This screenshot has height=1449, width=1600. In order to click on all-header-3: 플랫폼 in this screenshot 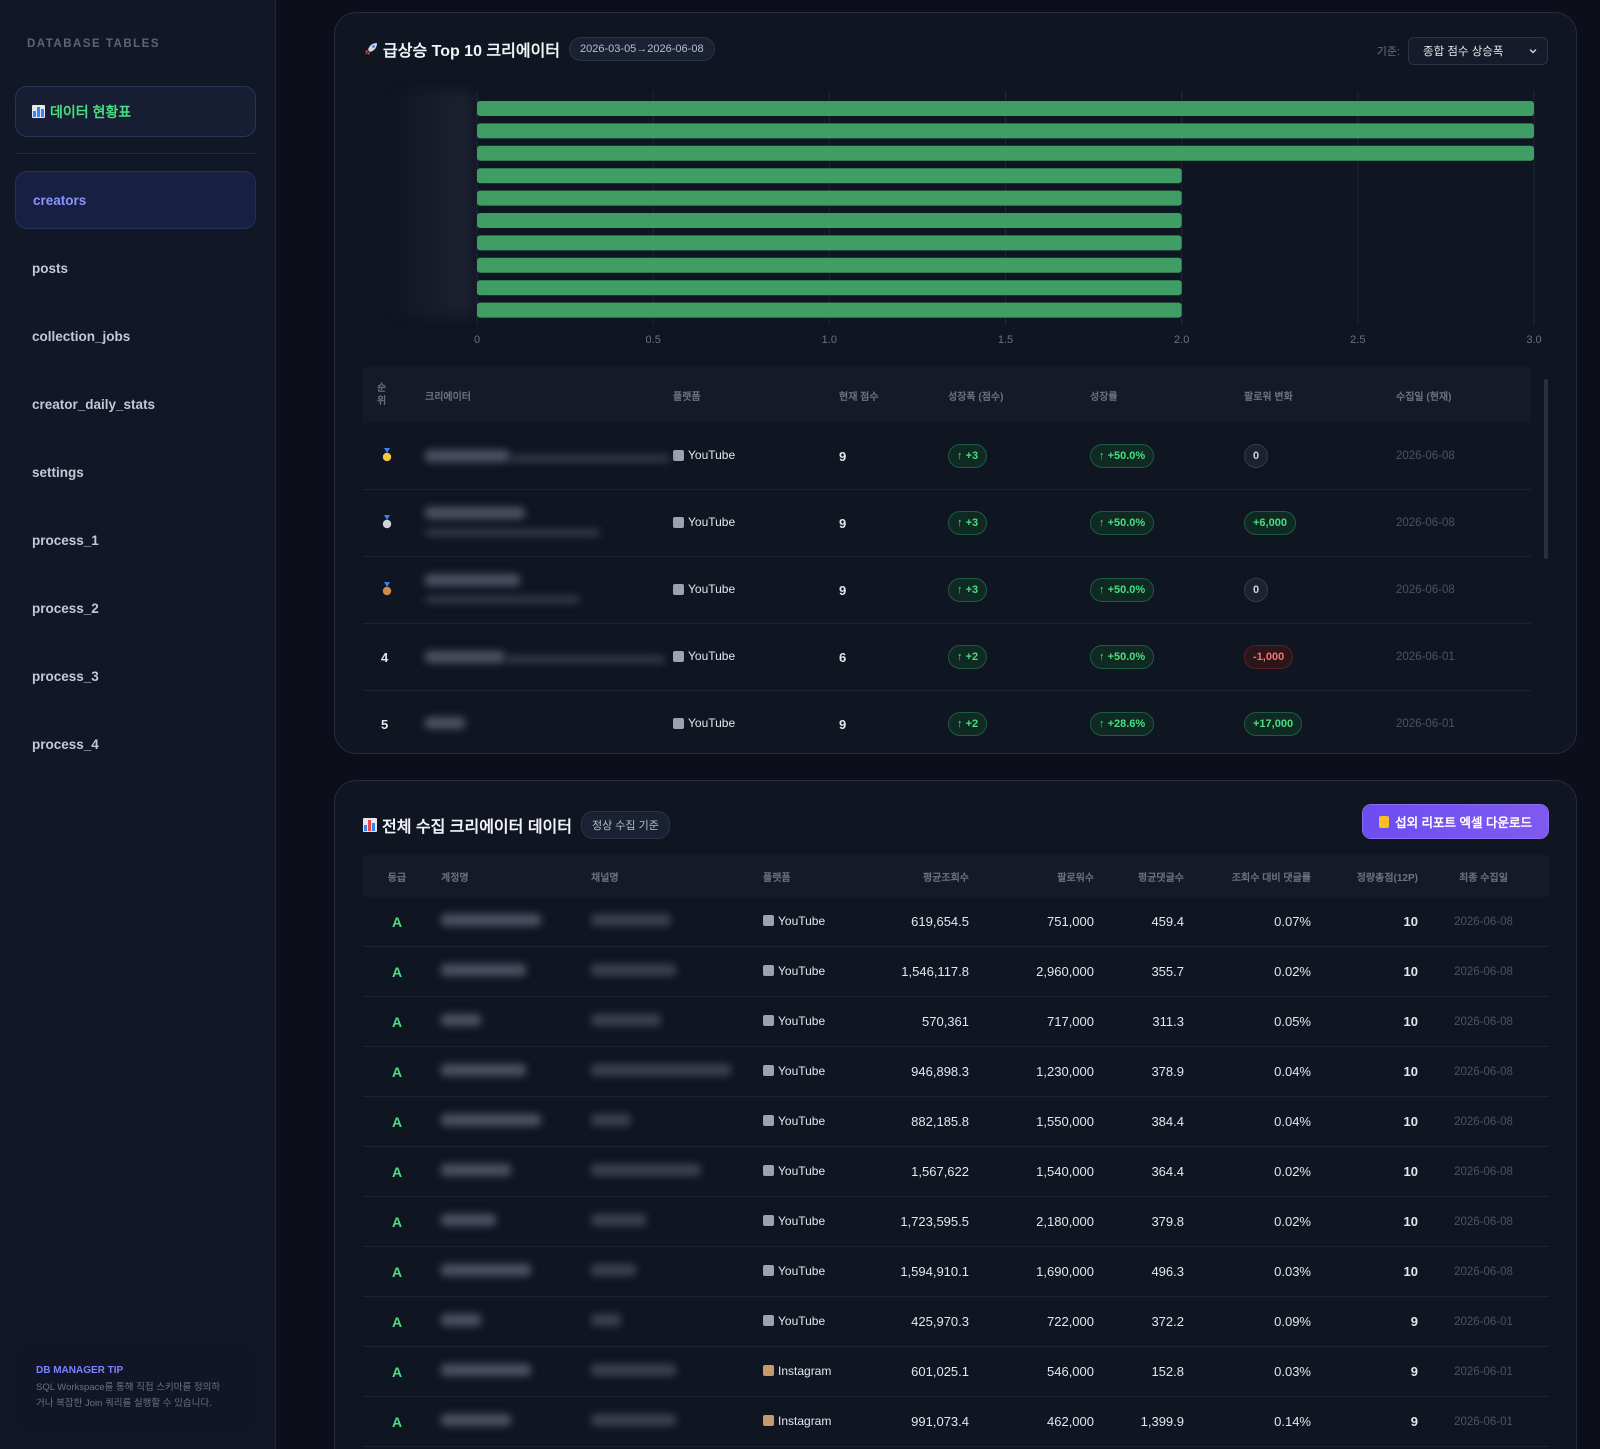, I will do `click(777, 878)`.